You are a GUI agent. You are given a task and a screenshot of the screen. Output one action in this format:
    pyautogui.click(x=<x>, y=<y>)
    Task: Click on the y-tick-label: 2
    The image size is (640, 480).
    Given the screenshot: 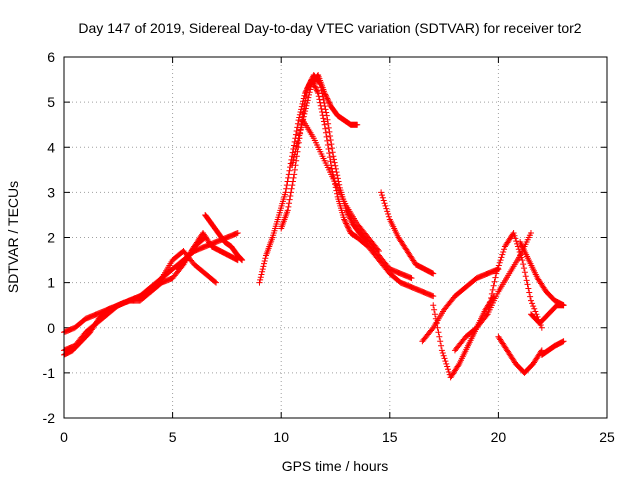 What is the action you would take?
    pyautogui.click(x=51, y=238)
    